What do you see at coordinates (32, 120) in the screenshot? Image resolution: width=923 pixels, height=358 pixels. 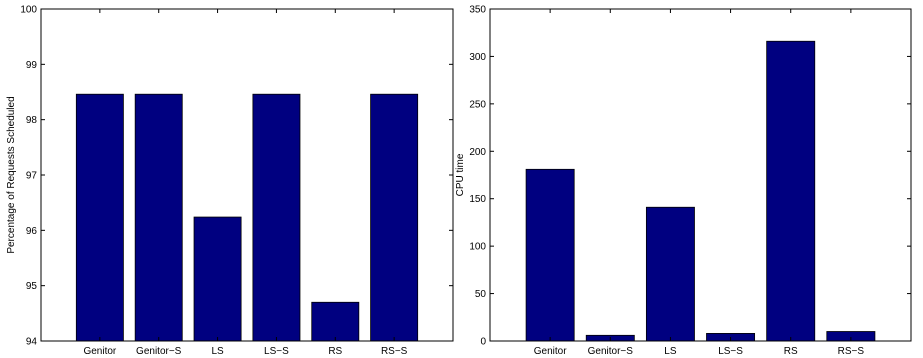 I see `y-tick-label: 98` at bounding box center [32, 120].